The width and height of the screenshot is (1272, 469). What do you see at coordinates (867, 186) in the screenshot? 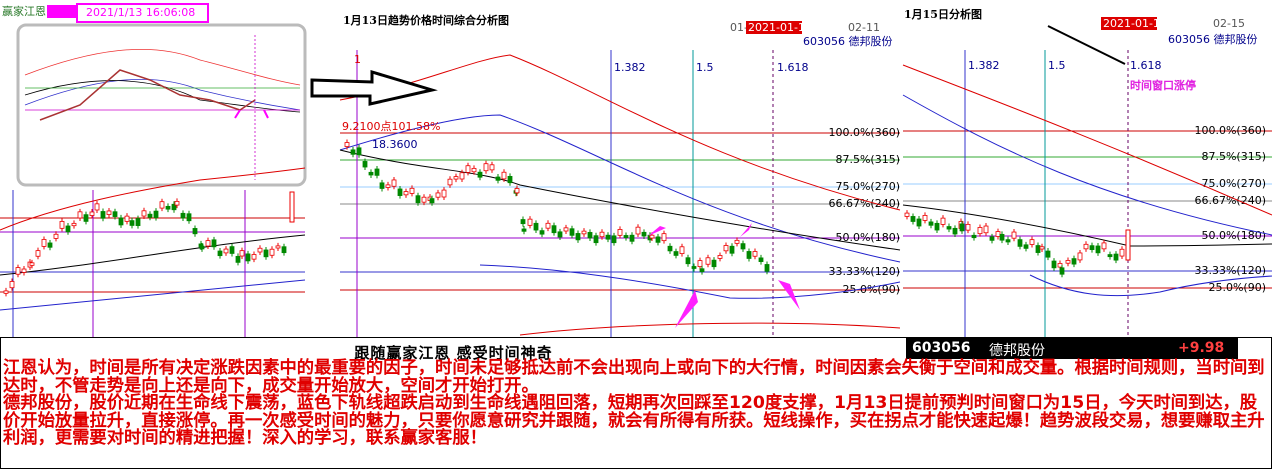
I see `level-label: 75.0%(270)` at bounding box center [867, 186].